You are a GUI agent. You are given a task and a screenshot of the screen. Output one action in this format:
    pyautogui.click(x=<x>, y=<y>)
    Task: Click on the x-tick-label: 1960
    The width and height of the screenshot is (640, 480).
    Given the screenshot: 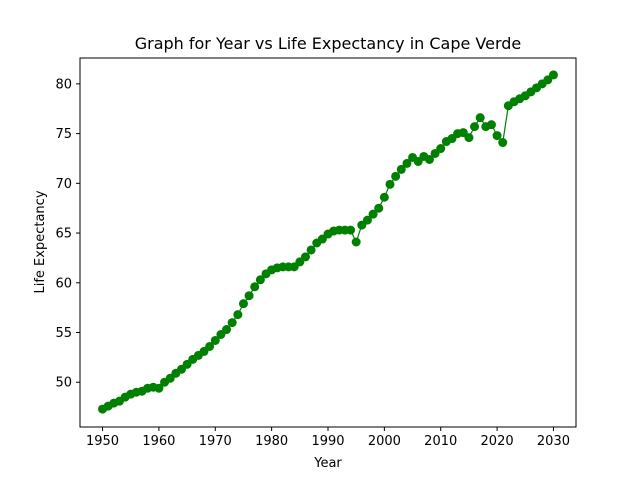 What is the action you would take?
    pyautogui.click(x=158, y=441)
    